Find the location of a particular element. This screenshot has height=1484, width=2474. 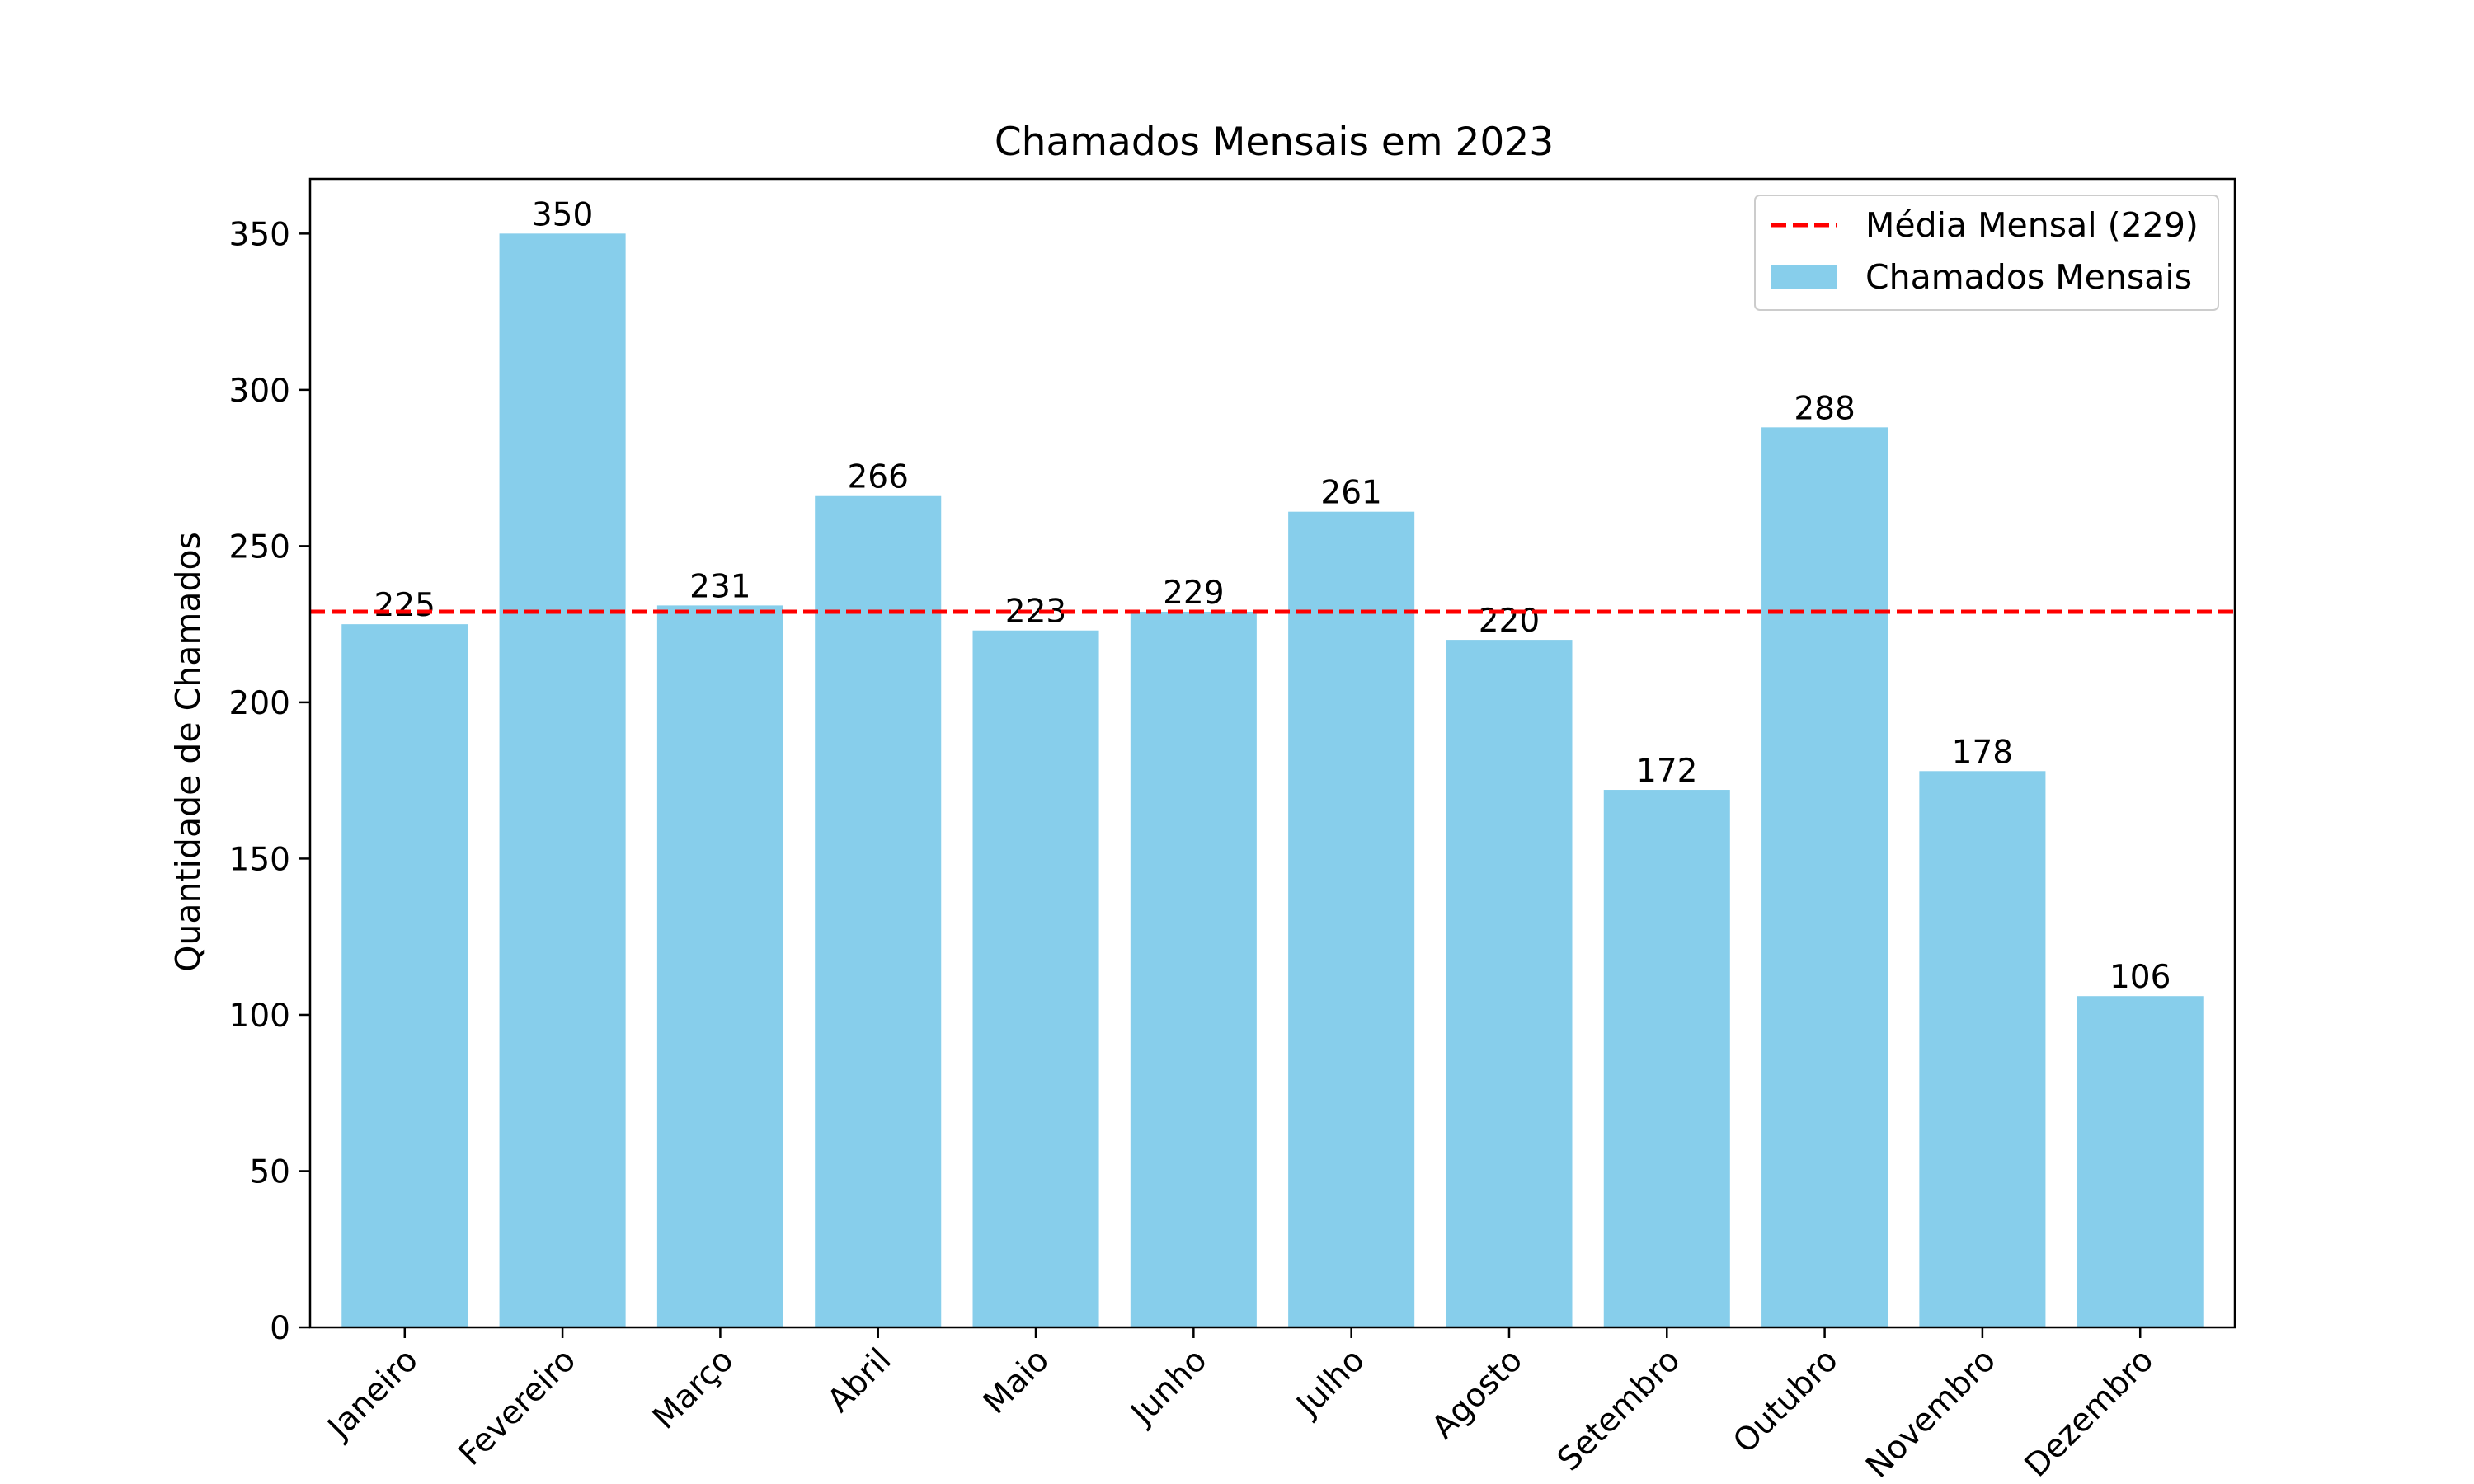

x-tick-label-8: Agosto is located at coordinates (1477, 1393).